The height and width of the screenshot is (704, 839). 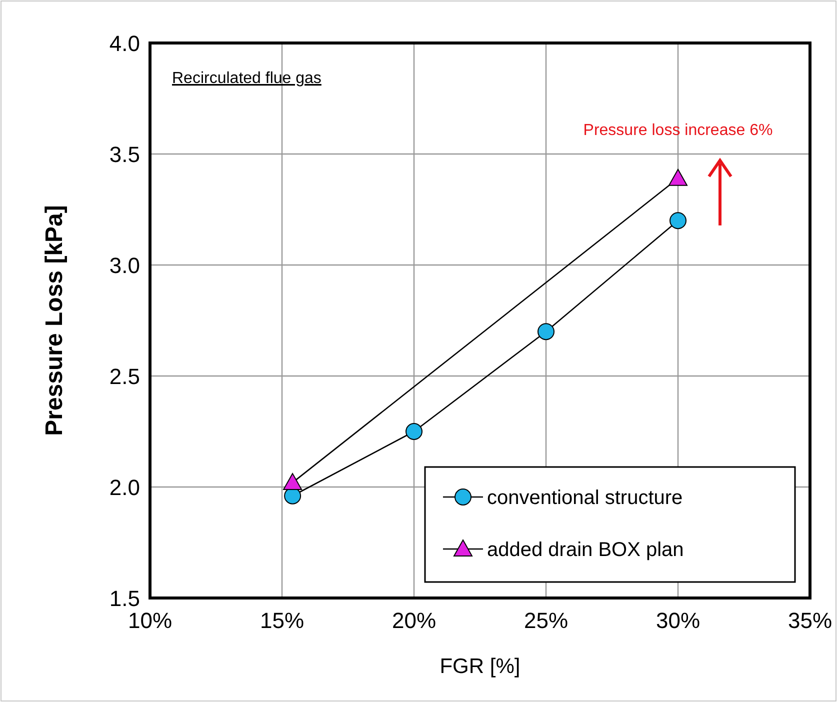 I want to click on x-tick-label: 20%, so click(x=414, y=620).